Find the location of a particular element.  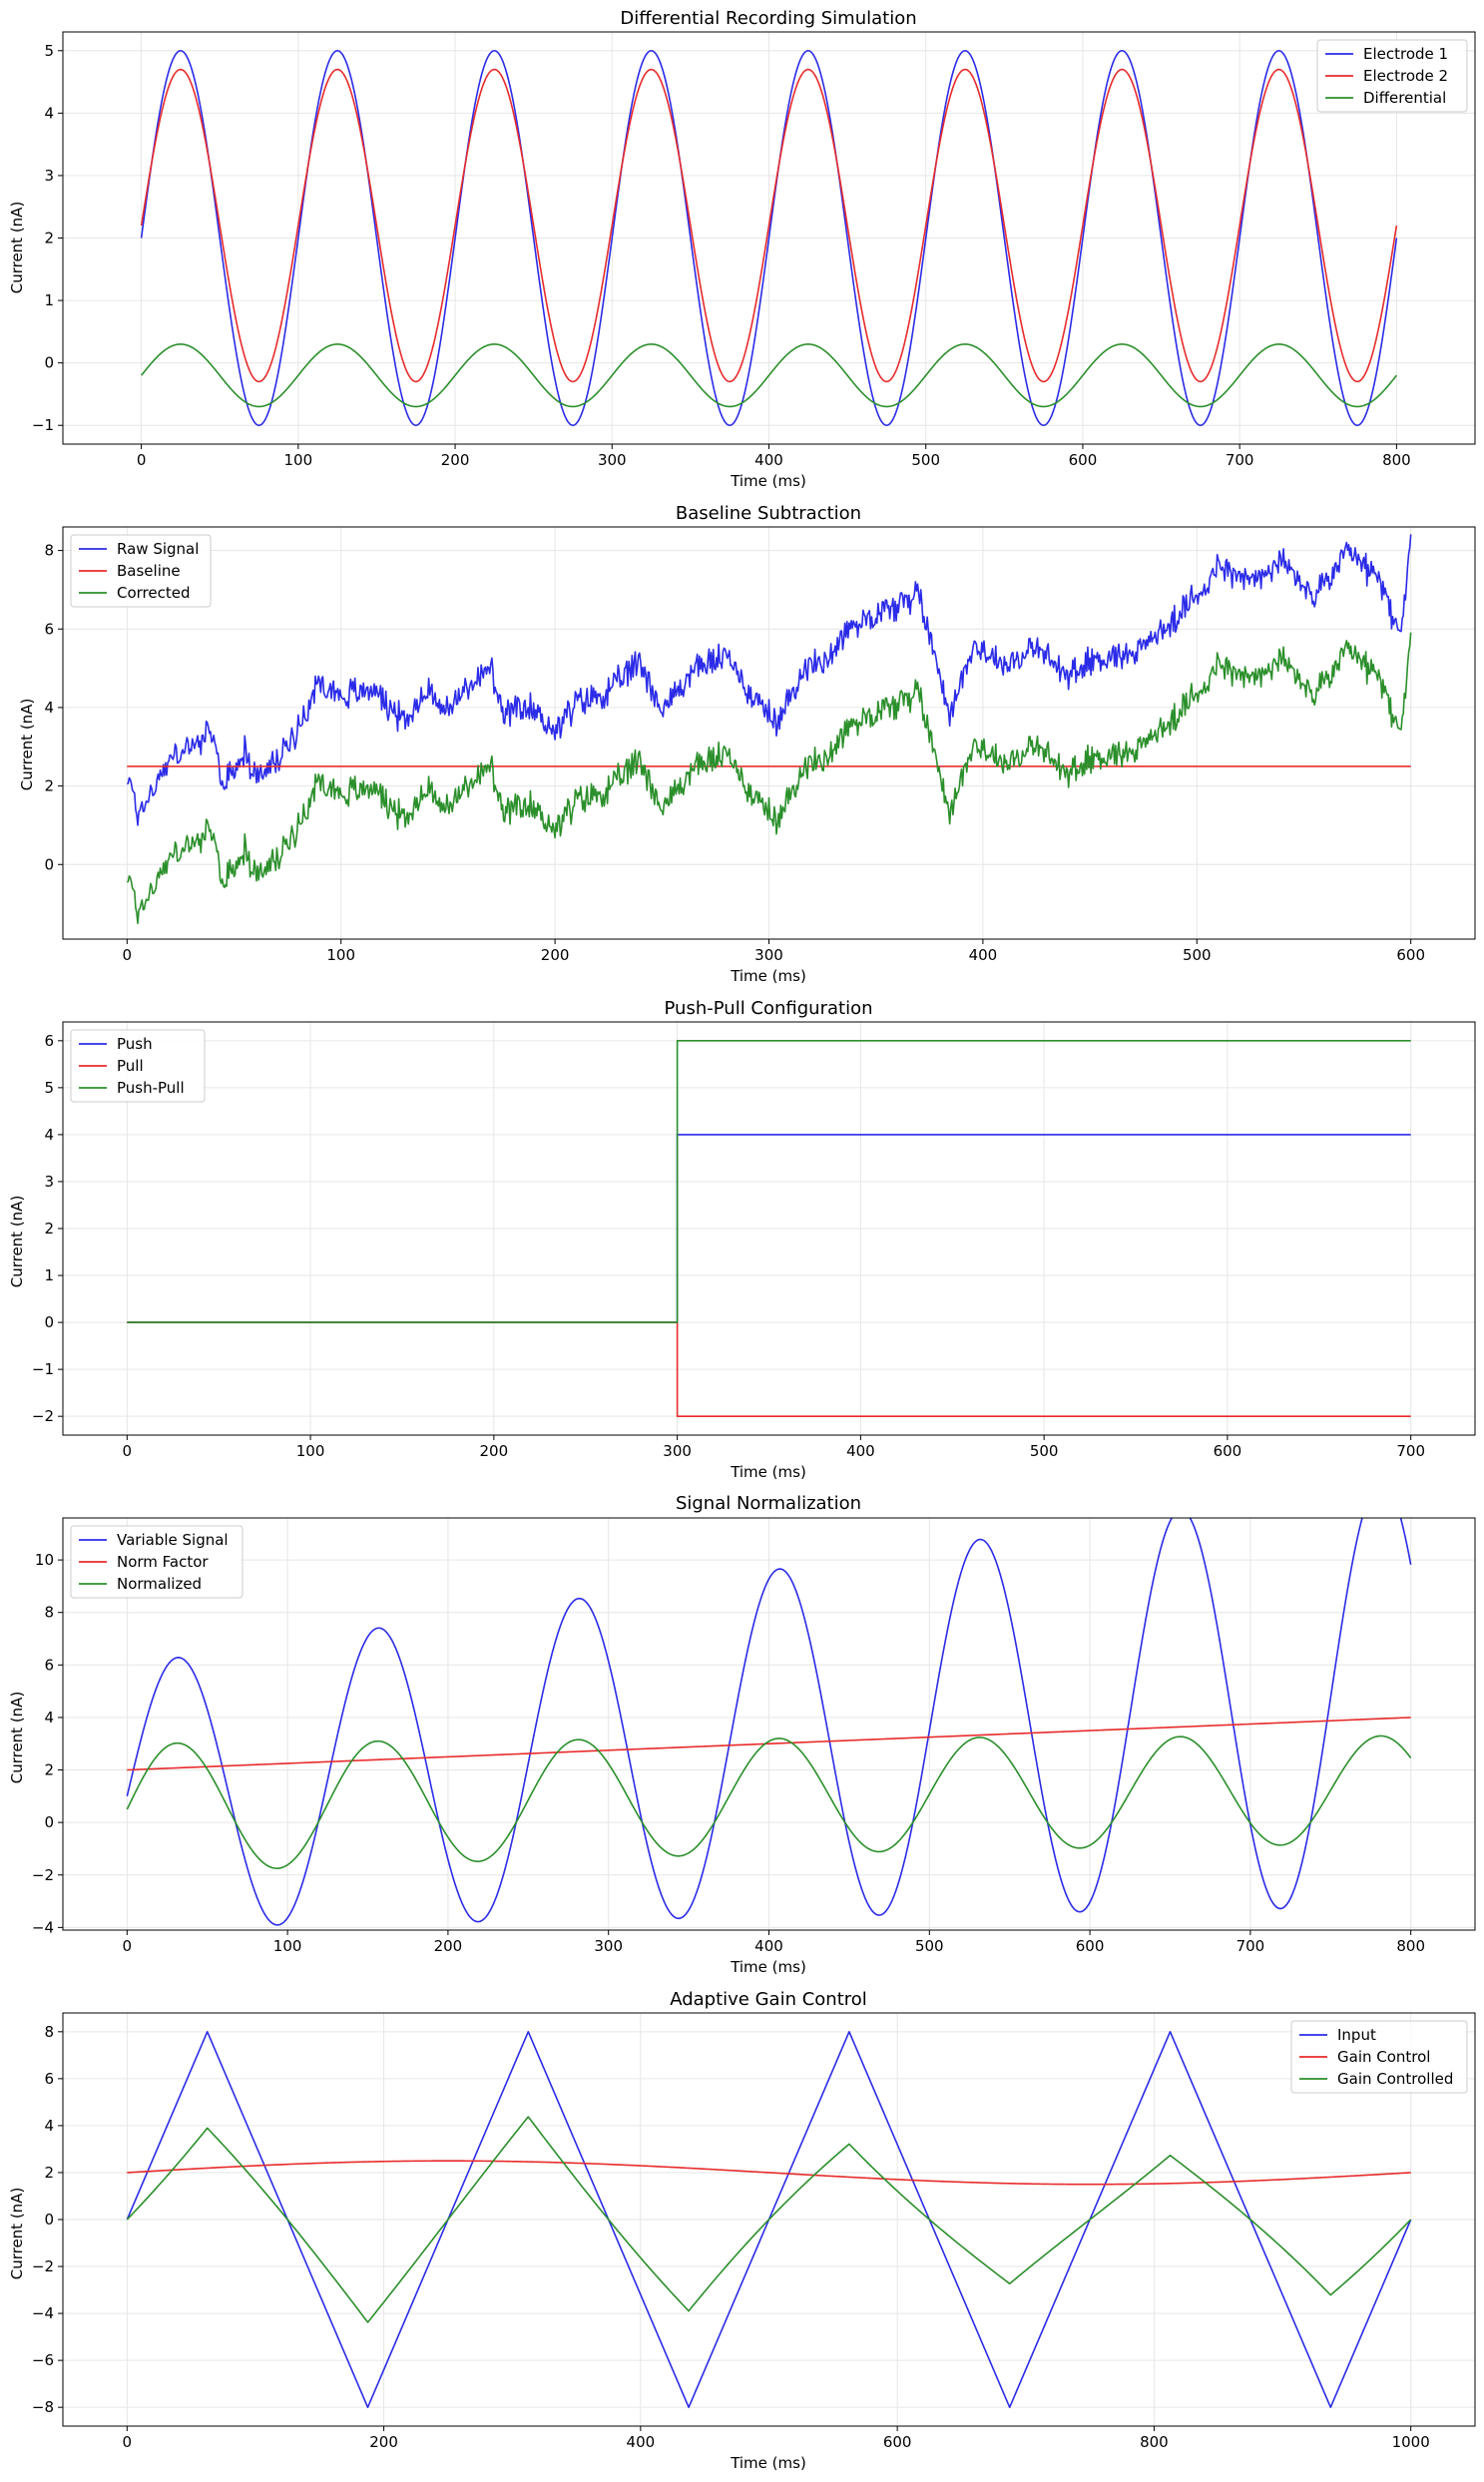

legend-label: Raw Signal is located at coordinates (158, 549).